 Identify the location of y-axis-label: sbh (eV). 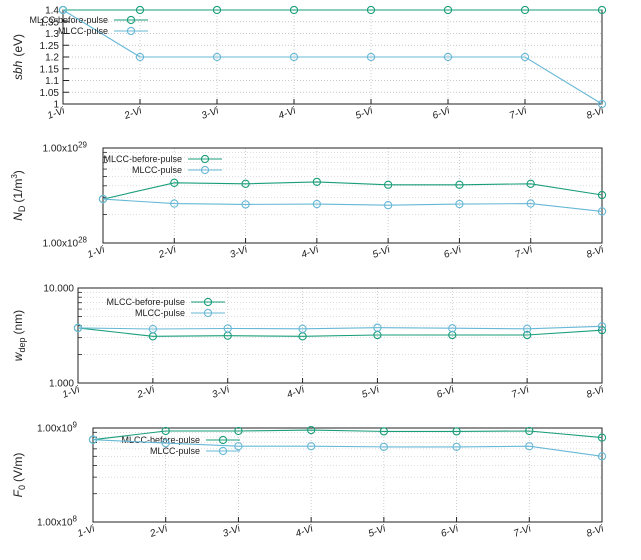
(18, 57).